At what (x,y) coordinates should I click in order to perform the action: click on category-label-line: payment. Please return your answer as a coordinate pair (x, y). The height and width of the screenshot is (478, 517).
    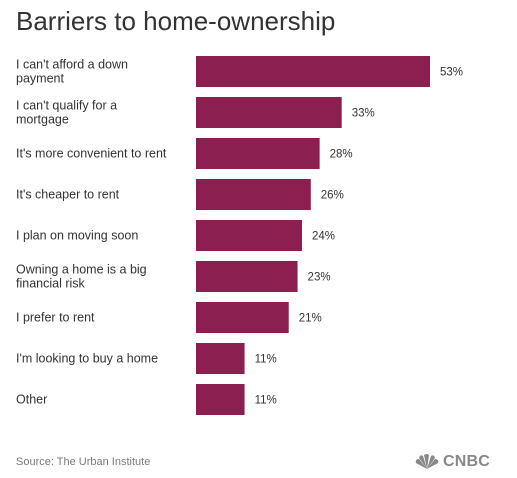
    Looking at the image, I should click on (40, 79).